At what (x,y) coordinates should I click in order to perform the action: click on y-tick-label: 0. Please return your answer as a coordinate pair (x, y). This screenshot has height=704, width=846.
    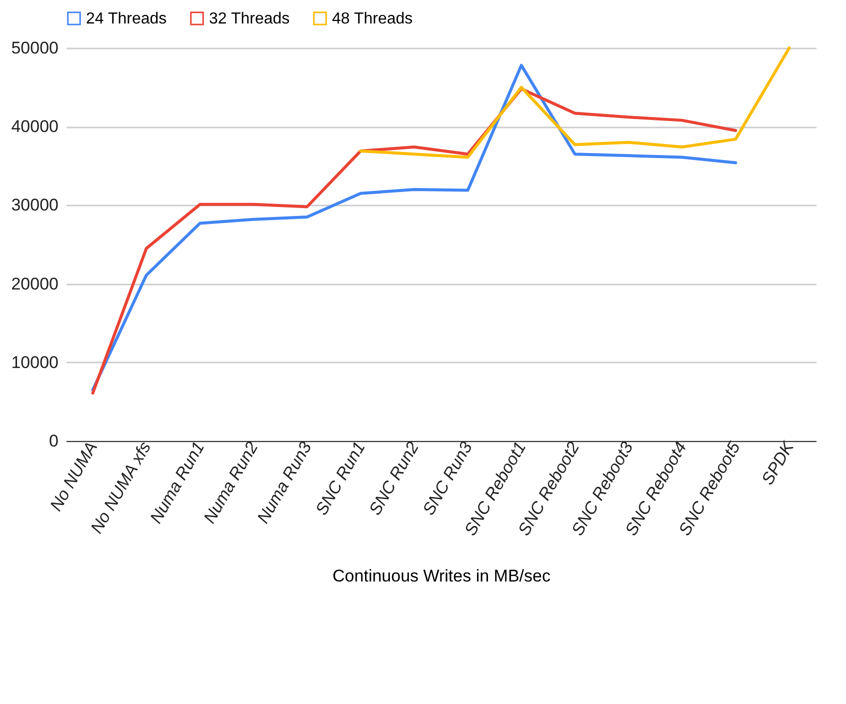
    Looking at the image, I should click on (53, 441).